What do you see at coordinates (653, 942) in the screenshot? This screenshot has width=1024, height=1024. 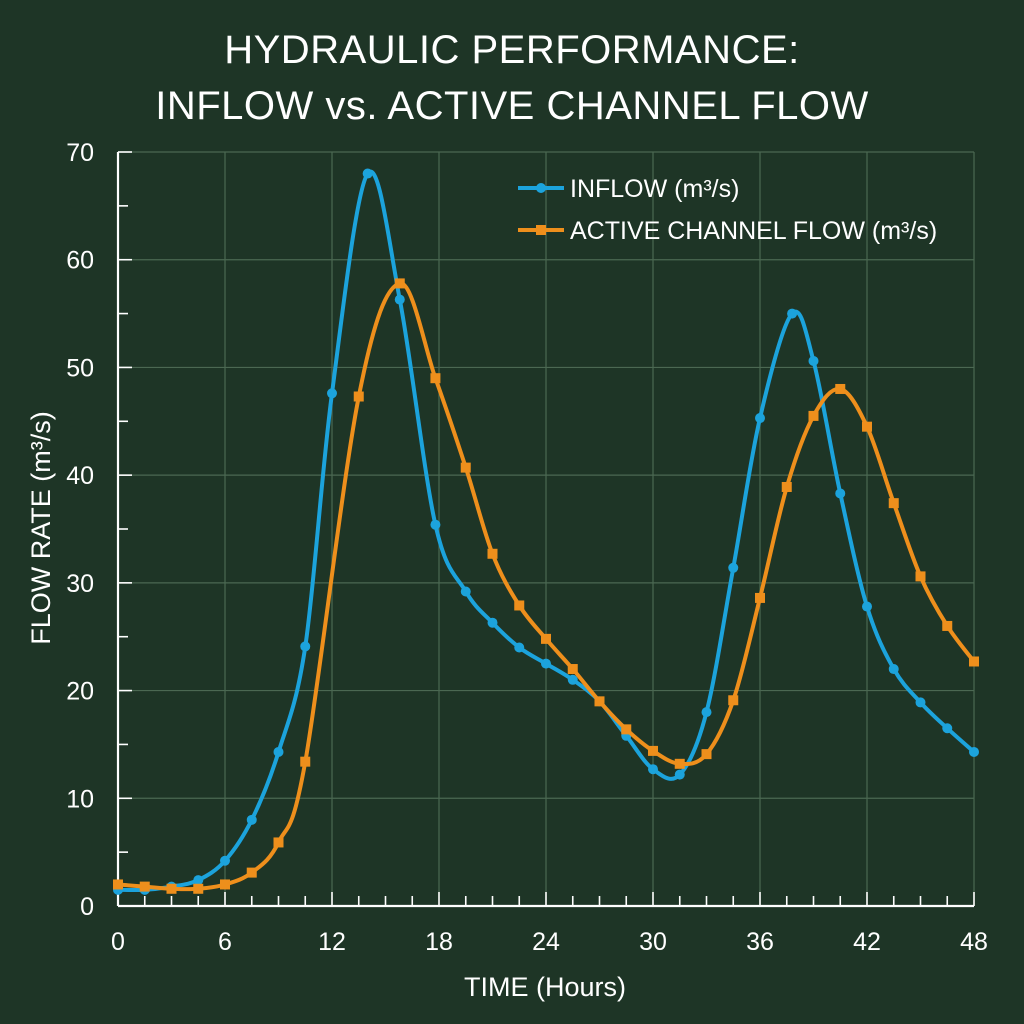 I see `x-tick-label: 30` at bounding box center [653, 942].